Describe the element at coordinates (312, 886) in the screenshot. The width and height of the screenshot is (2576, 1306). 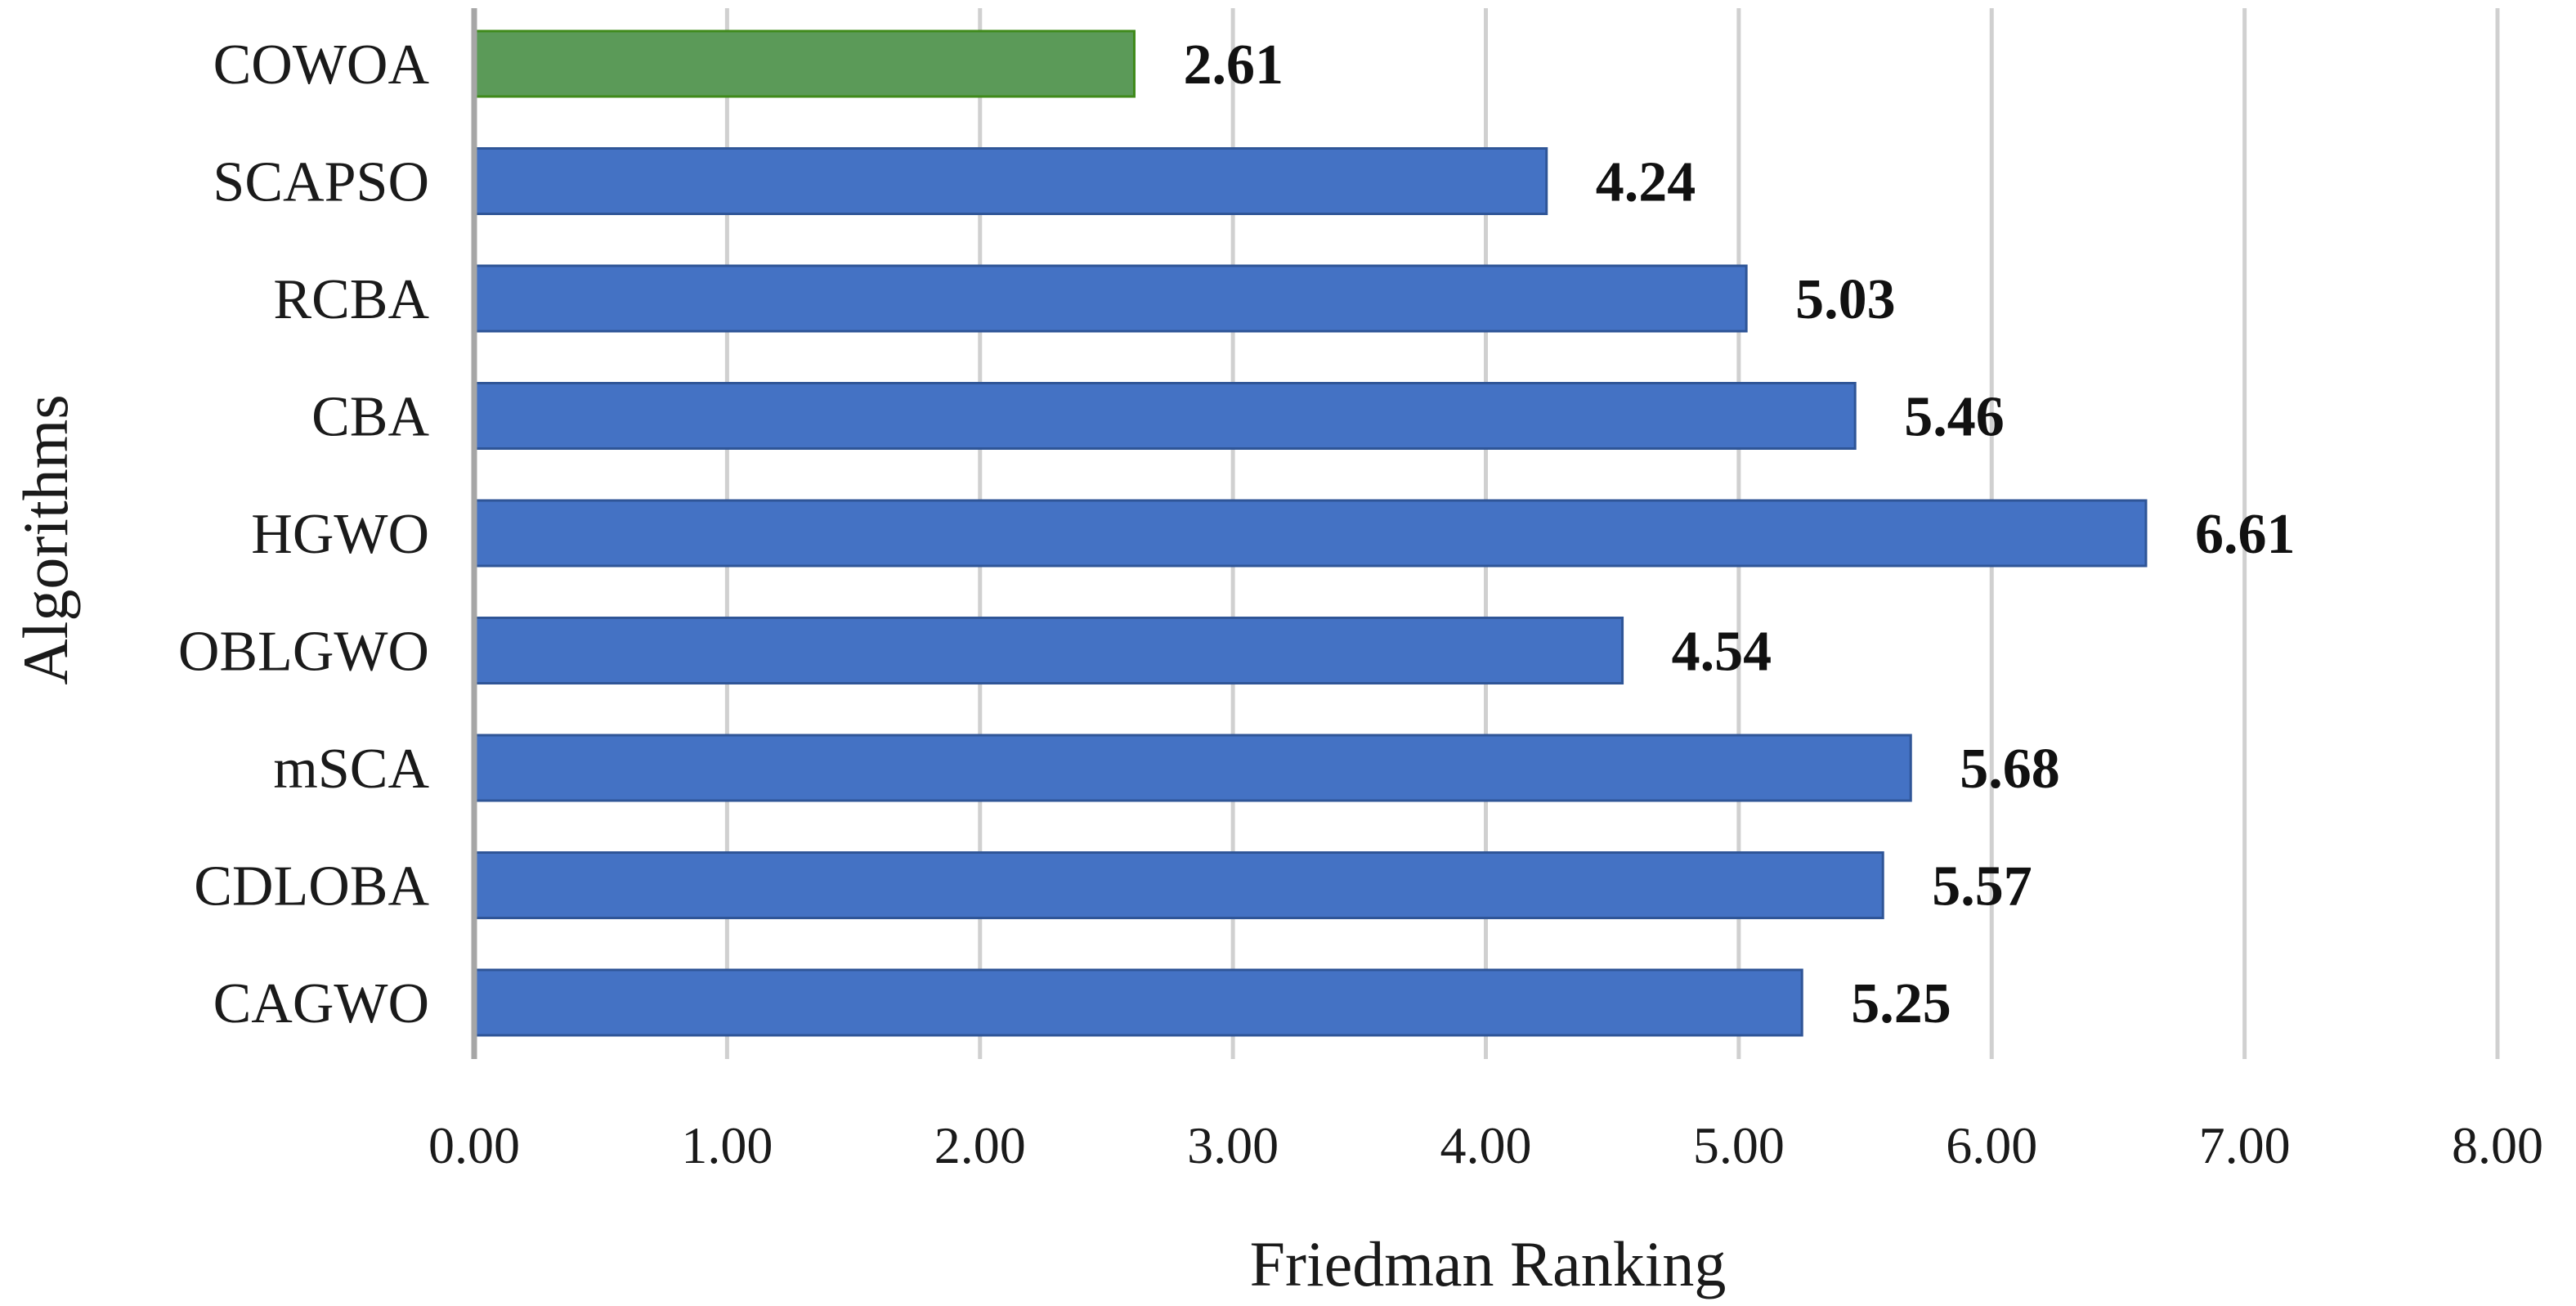
I see `category-label-cdloba: CDLOBA` at that location.